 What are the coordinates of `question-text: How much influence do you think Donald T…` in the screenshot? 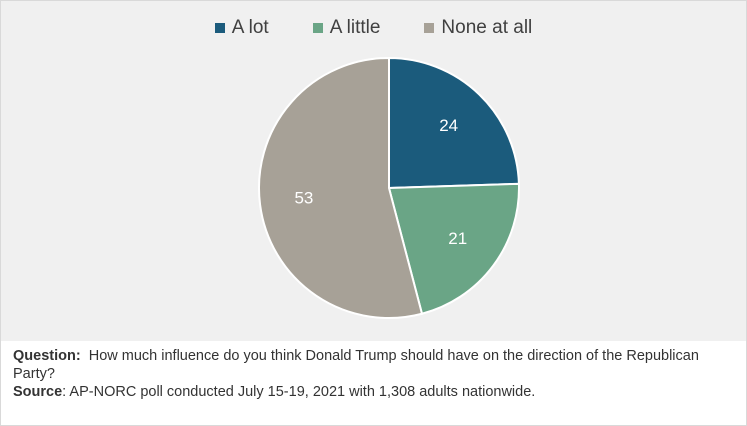 It's located at (356, 365).